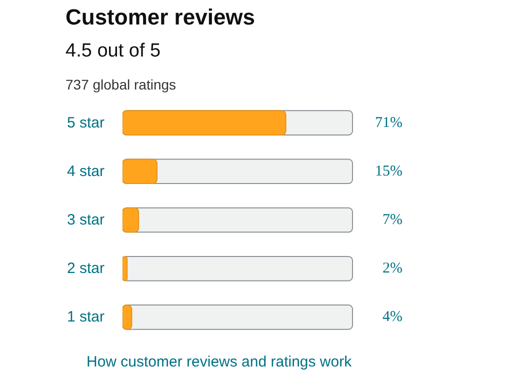 The width and height of the screenshot is (519, 380). What do you see at coordinates (85, 123) in the screenshot?
I see `y-tick-label: 5 star` at bounding box center [85, 123].